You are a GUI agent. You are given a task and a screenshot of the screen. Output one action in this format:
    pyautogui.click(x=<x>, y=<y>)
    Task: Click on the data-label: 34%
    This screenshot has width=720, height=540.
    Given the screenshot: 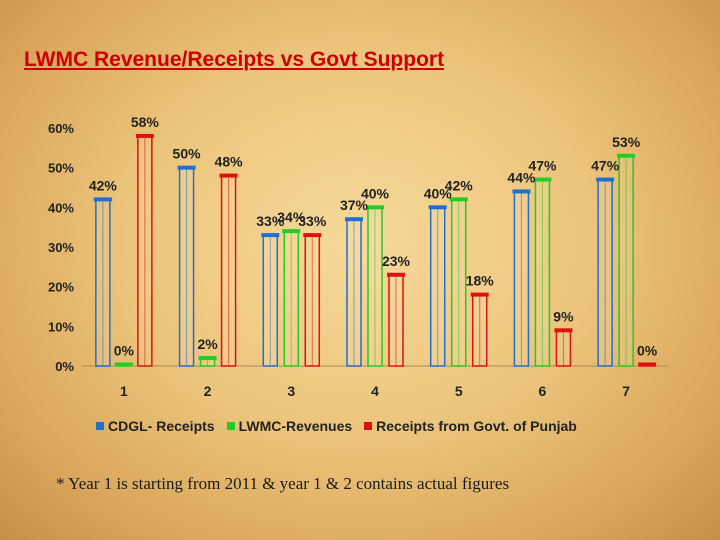 What is the action you would take?
    pyautogui.click(x=291, y=217)
    